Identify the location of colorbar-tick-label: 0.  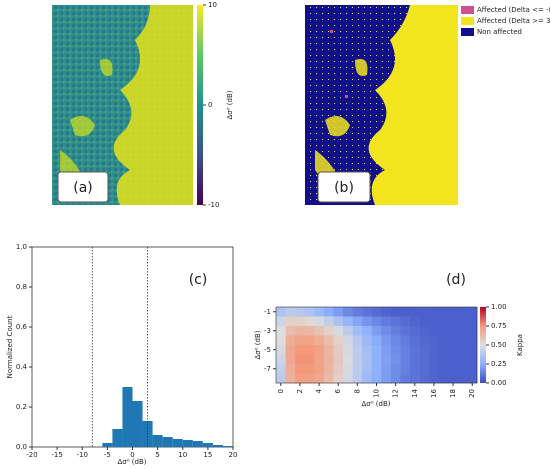
(210, 105).